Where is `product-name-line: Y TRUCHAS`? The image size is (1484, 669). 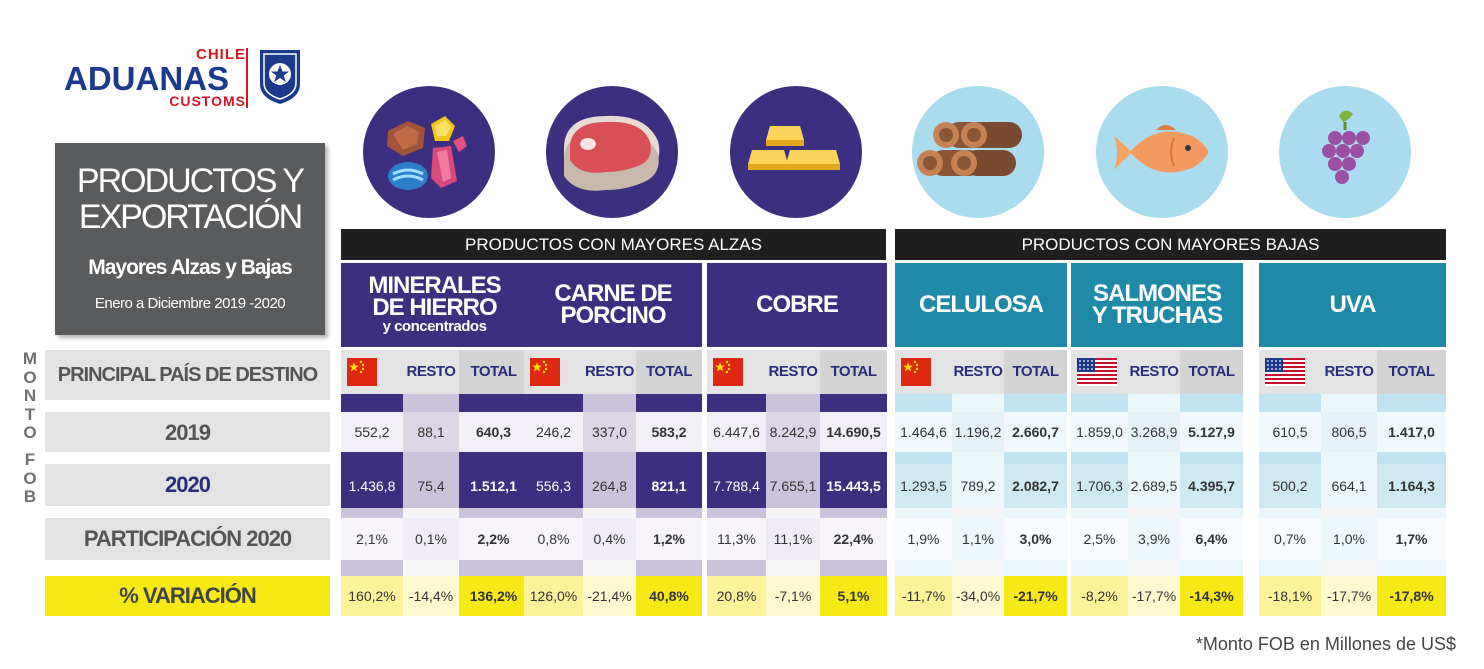
product-name-line: Y TRUCHAS is located at coordinates (1157, 315).